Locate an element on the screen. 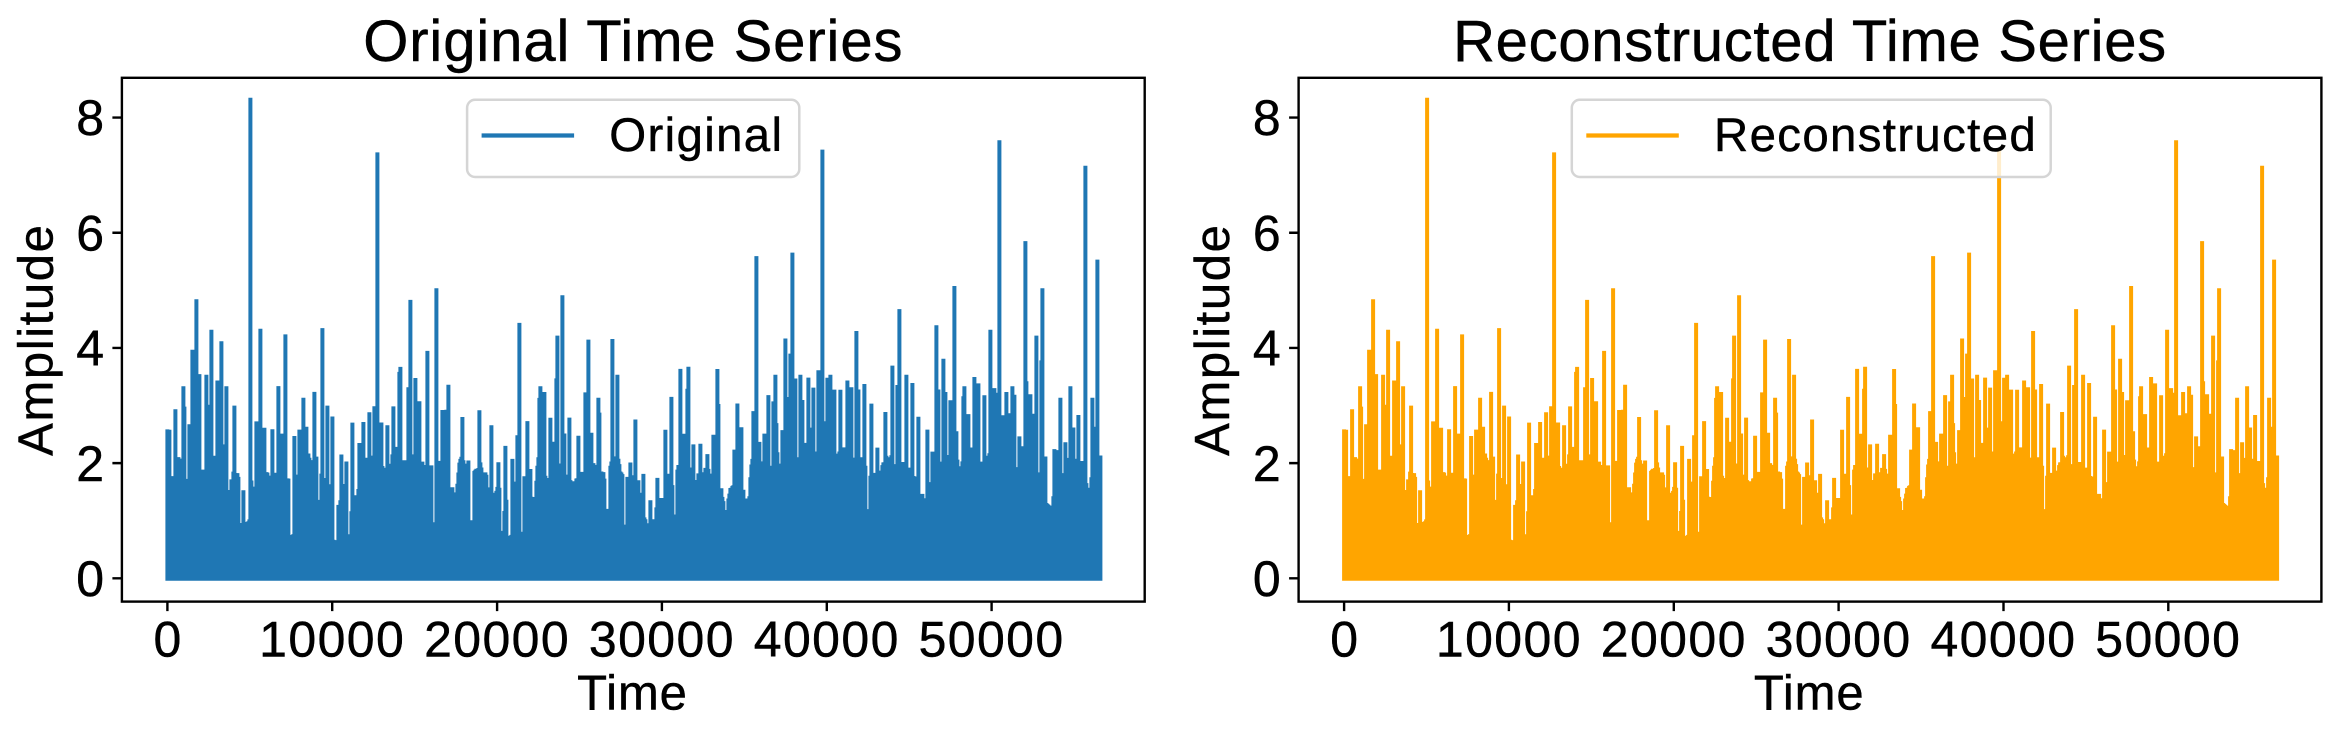 This screenshot has height=739, width=2340. svg-text: Original is located at coordinates (696, 135).